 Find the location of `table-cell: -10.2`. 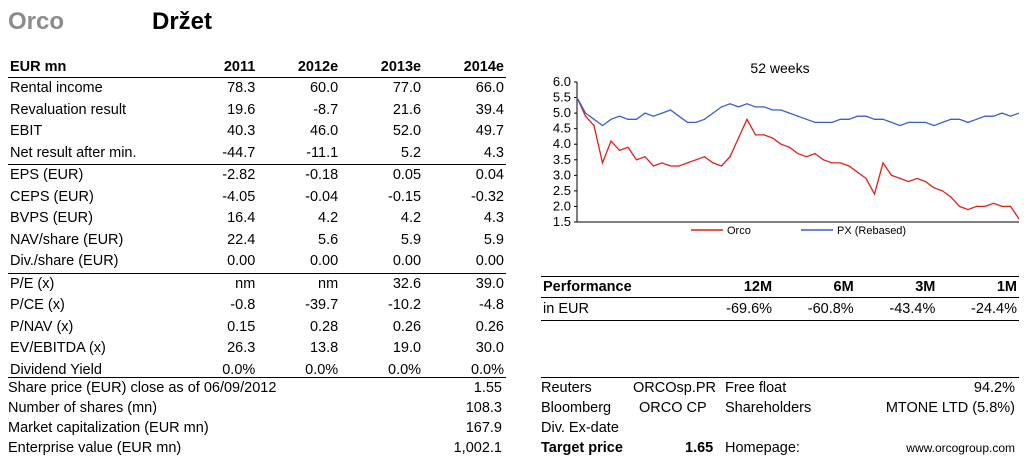

table-cell: -10.2 is located at coordinates (405, 305).